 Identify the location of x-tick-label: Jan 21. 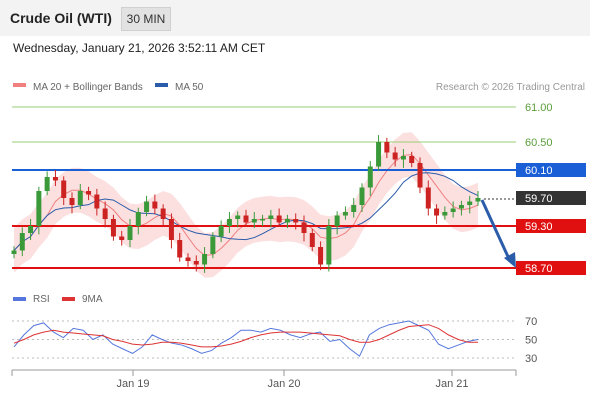
(451, 384).